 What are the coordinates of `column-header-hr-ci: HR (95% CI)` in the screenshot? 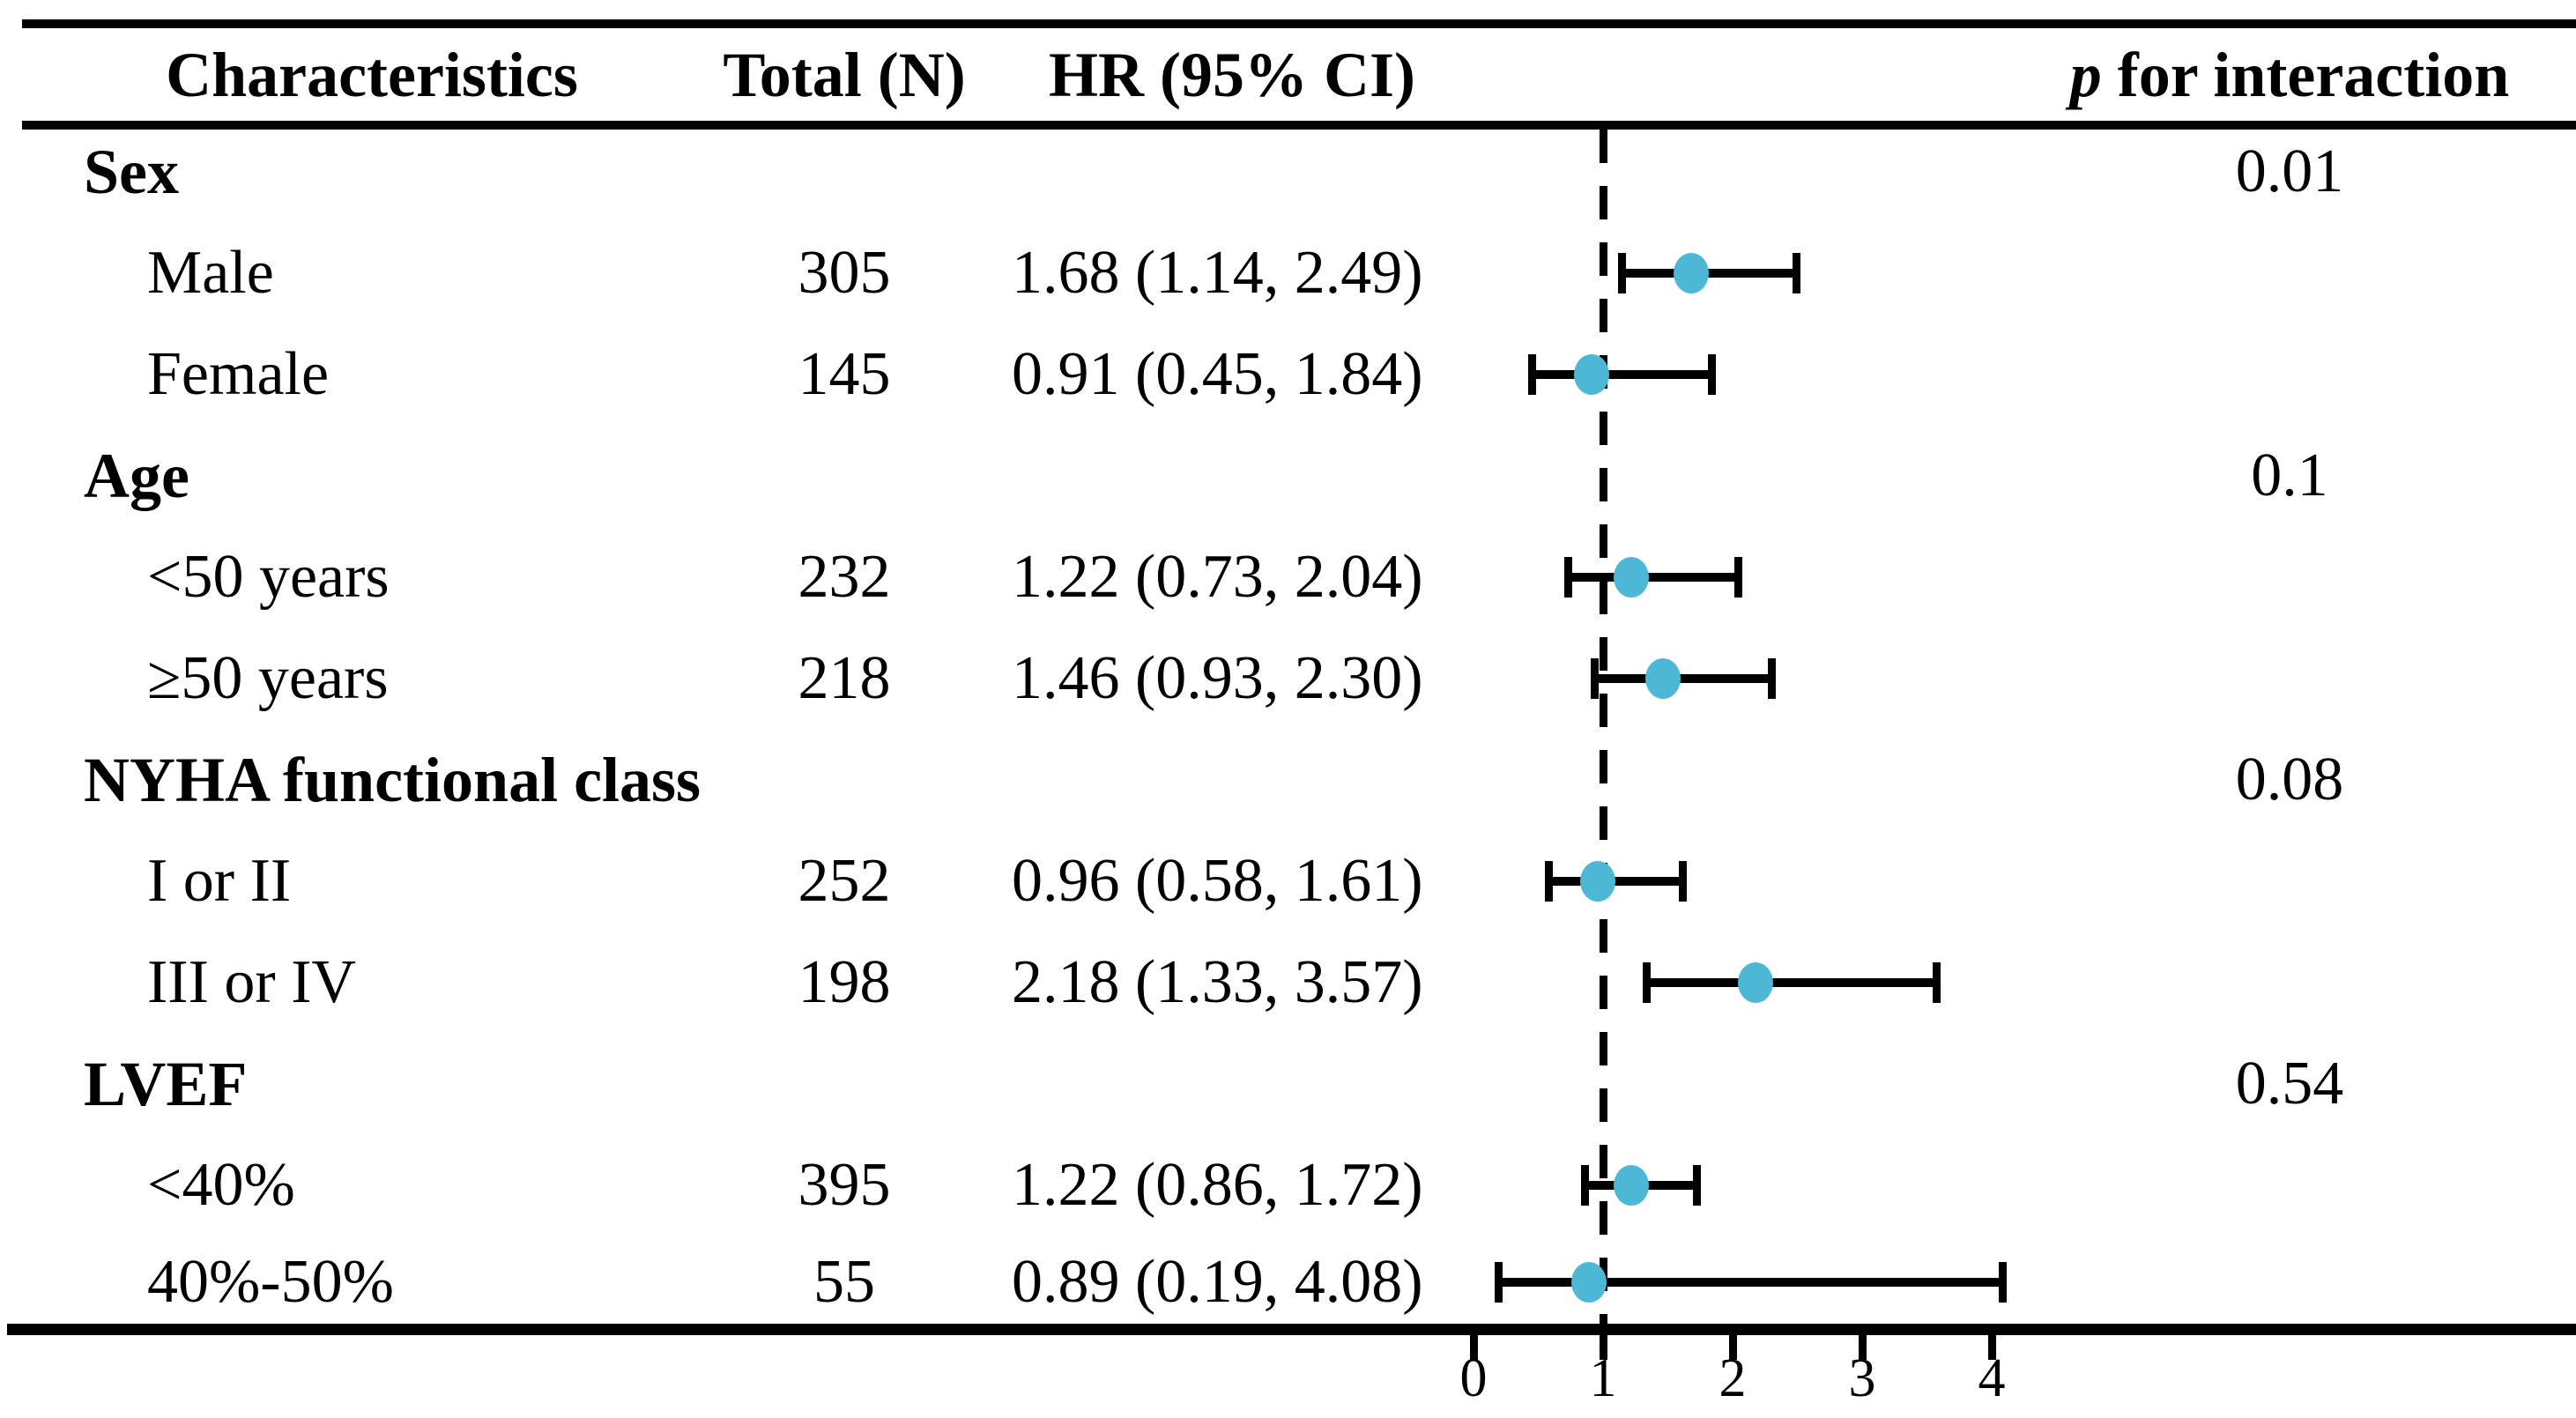 It's located at (1232, 75).